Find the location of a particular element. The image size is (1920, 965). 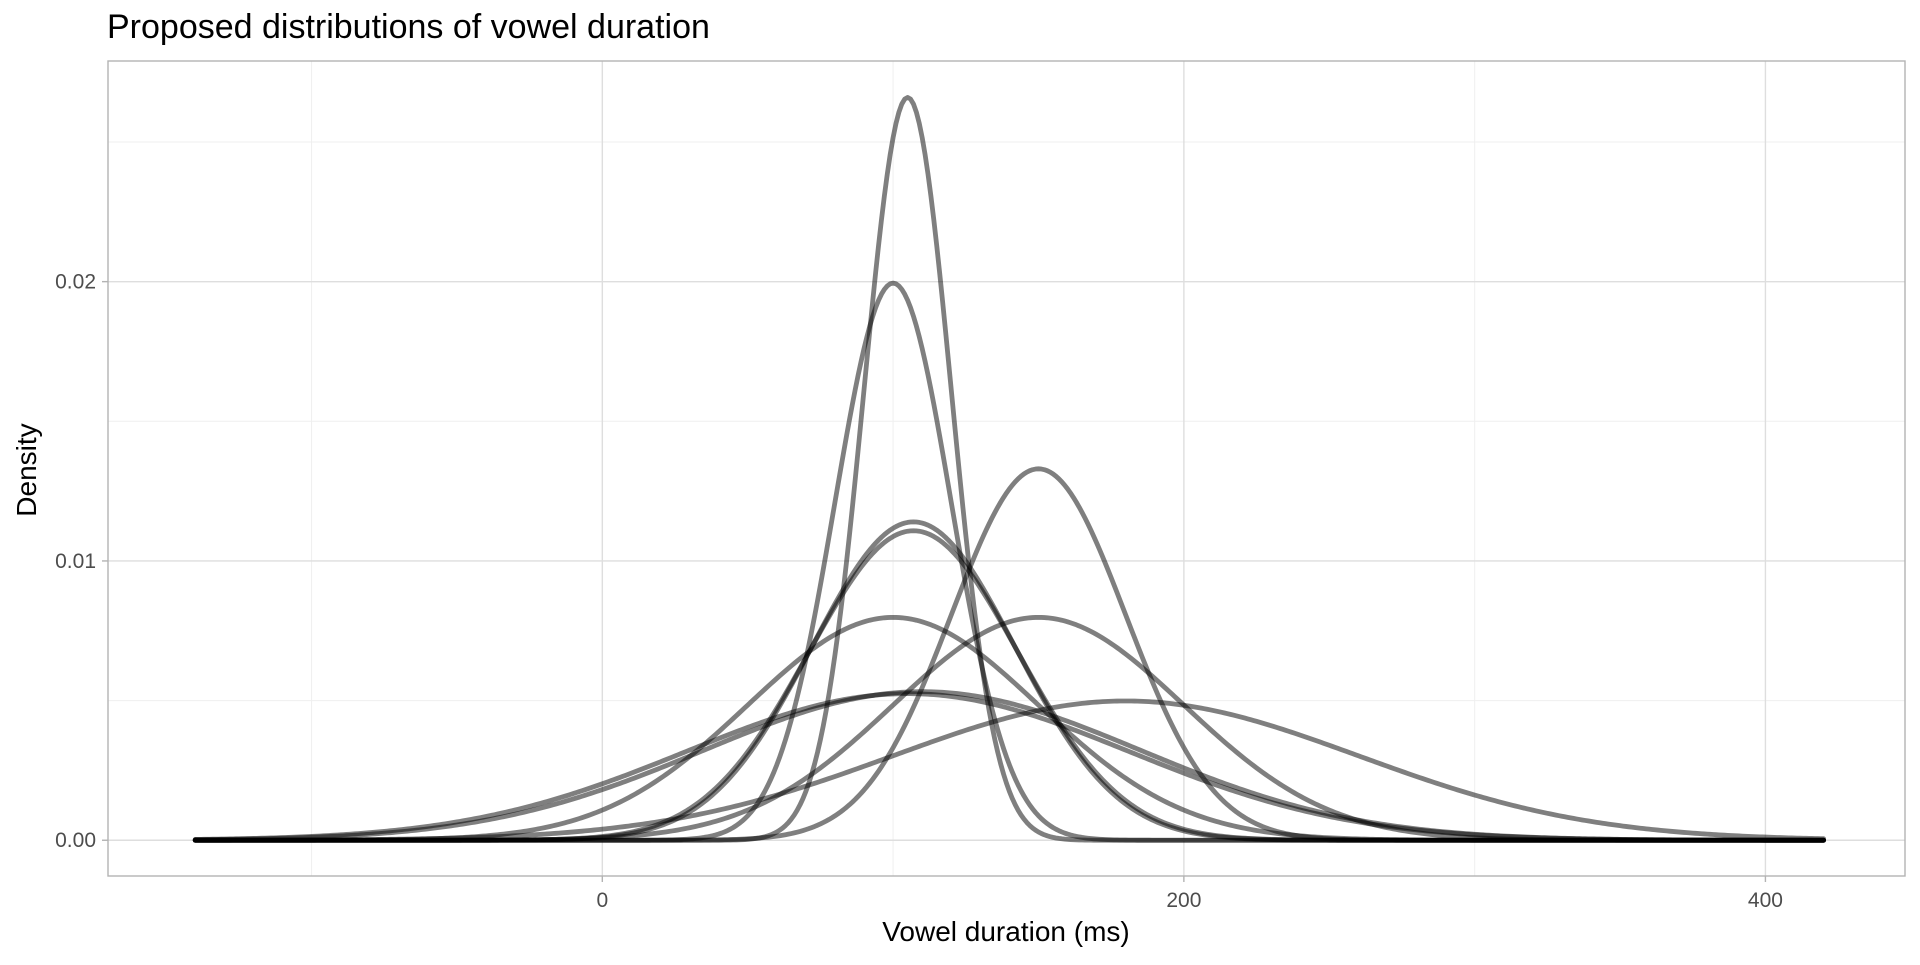

x-tick-label: 400 is located at coordinates (1765, 900).